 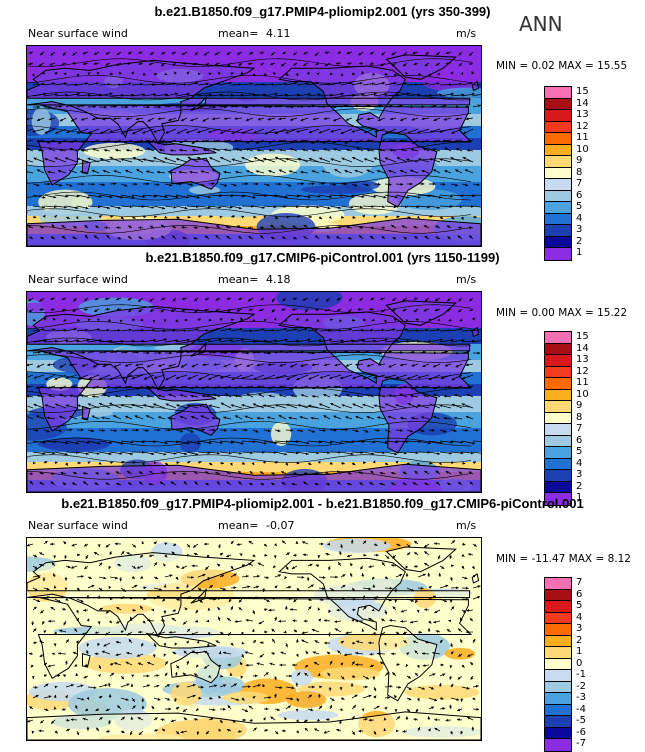 I want to click on panel-3-colorbar, so click(x=558, y=664).